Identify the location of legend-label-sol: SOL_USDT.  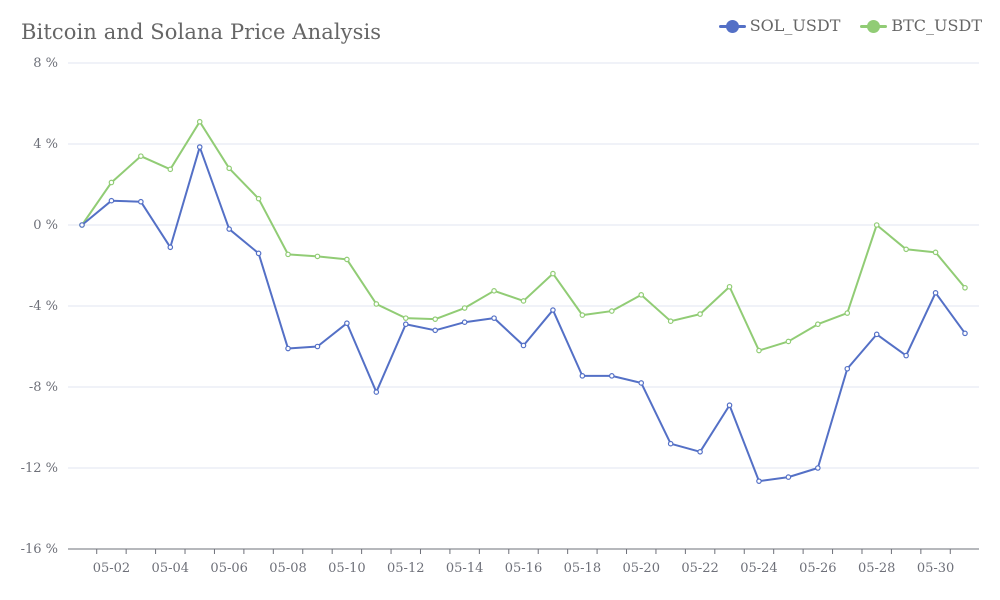
(795, 25).